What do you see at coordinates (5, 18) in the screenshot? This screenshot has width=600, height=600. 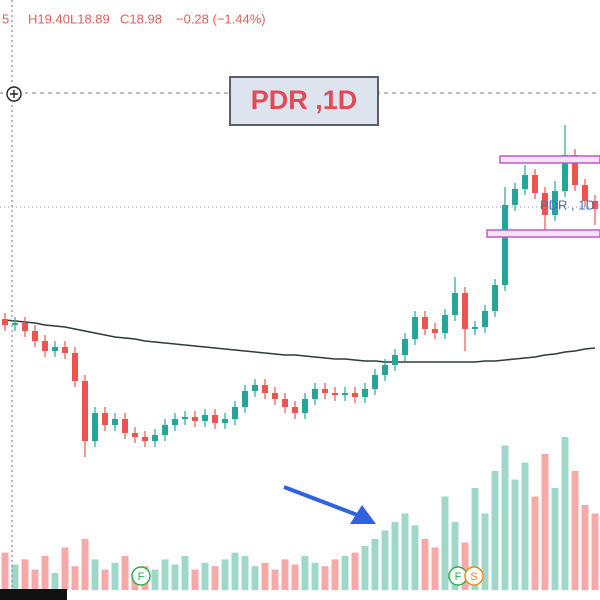 I see `ohlc-value: 5` at bounding box center [5, 18].